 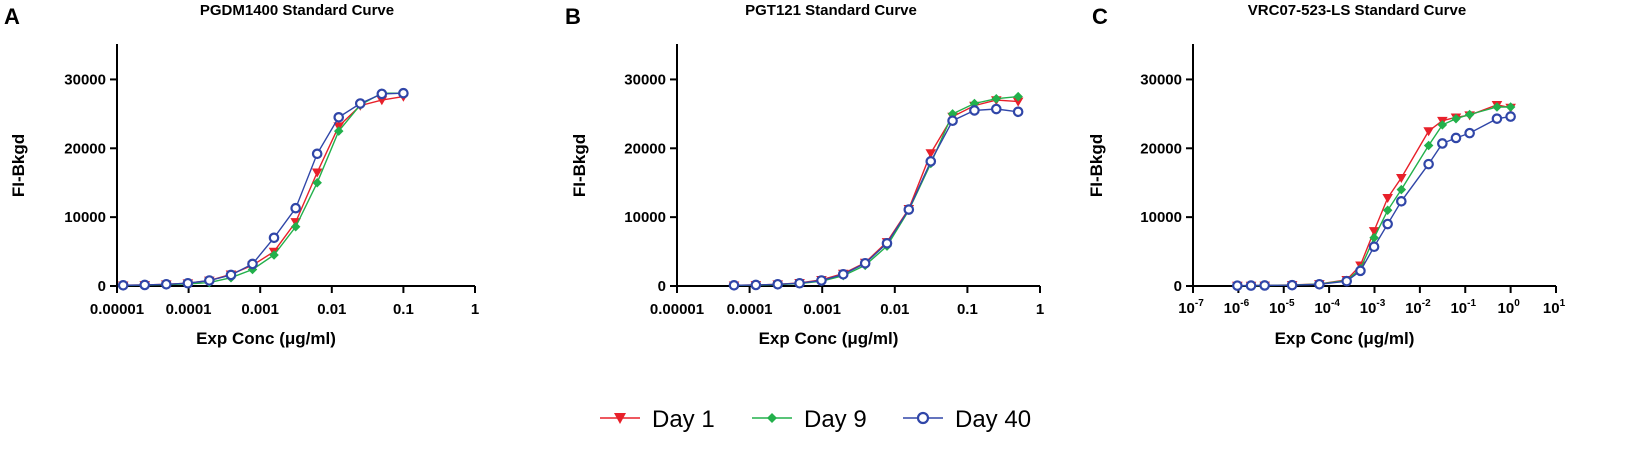 I want to click on x-tick-label: 10⁻⁶, so click(x=1237, y=307).